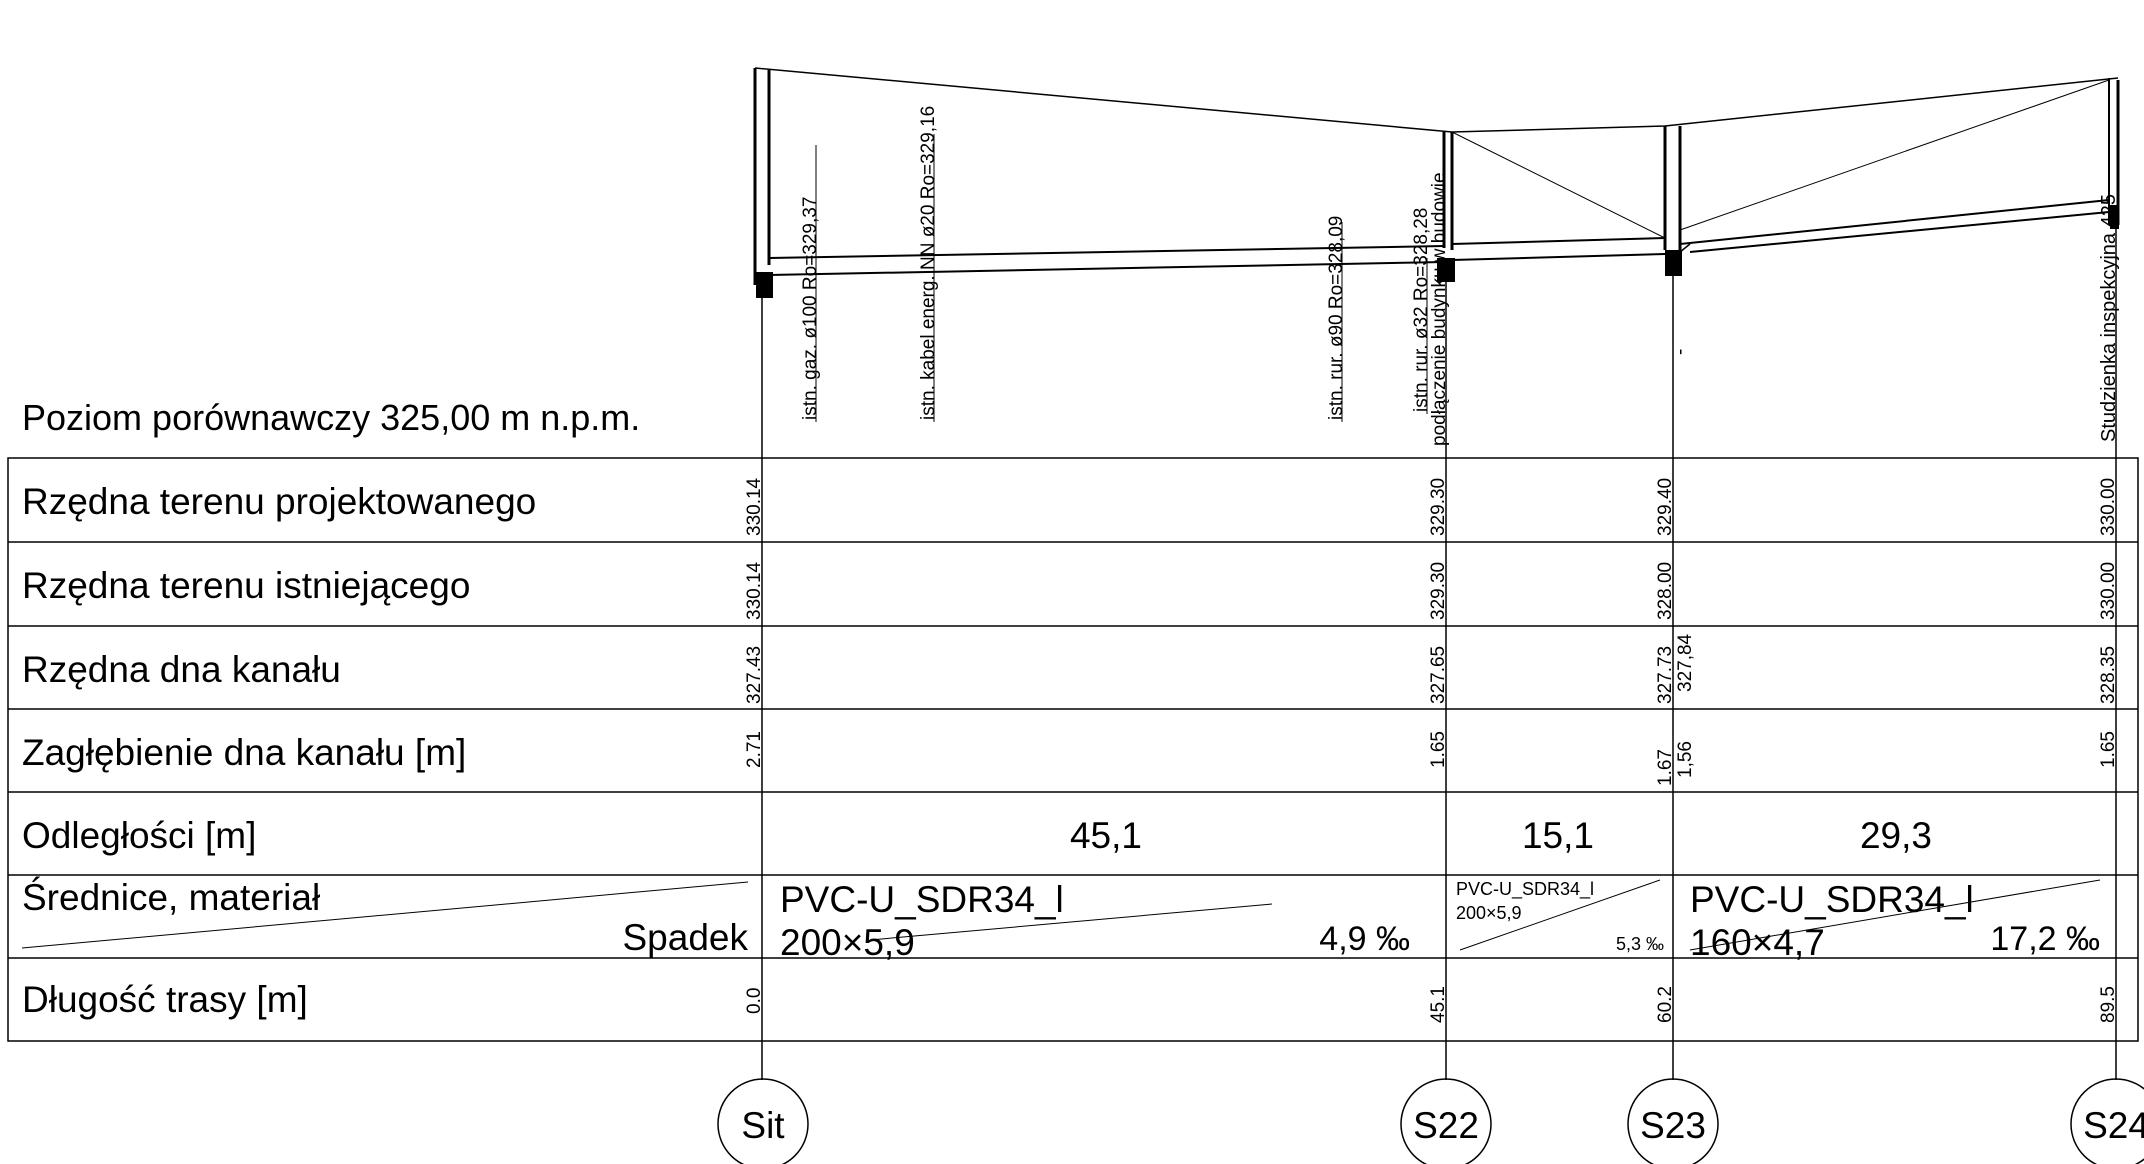 The height and width of the screenshot is (1164, 2144). What do you see at coordinates (2113, 1125) in the screenshot?
I see `station-s24-label: S24` at bounding box center [2113, 1125].